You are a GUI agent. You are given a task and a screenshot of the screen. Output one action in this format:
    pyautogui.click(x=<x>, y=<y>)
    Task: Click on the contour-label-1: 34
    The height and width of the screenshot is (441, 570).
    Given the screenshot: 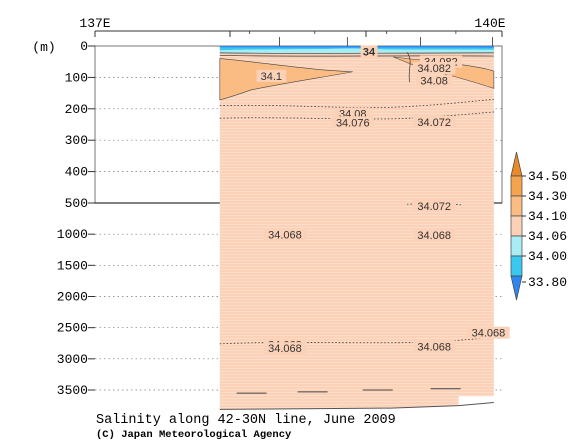 What is the action you would take?
    pyautogui.click(x=369, y=51)
    